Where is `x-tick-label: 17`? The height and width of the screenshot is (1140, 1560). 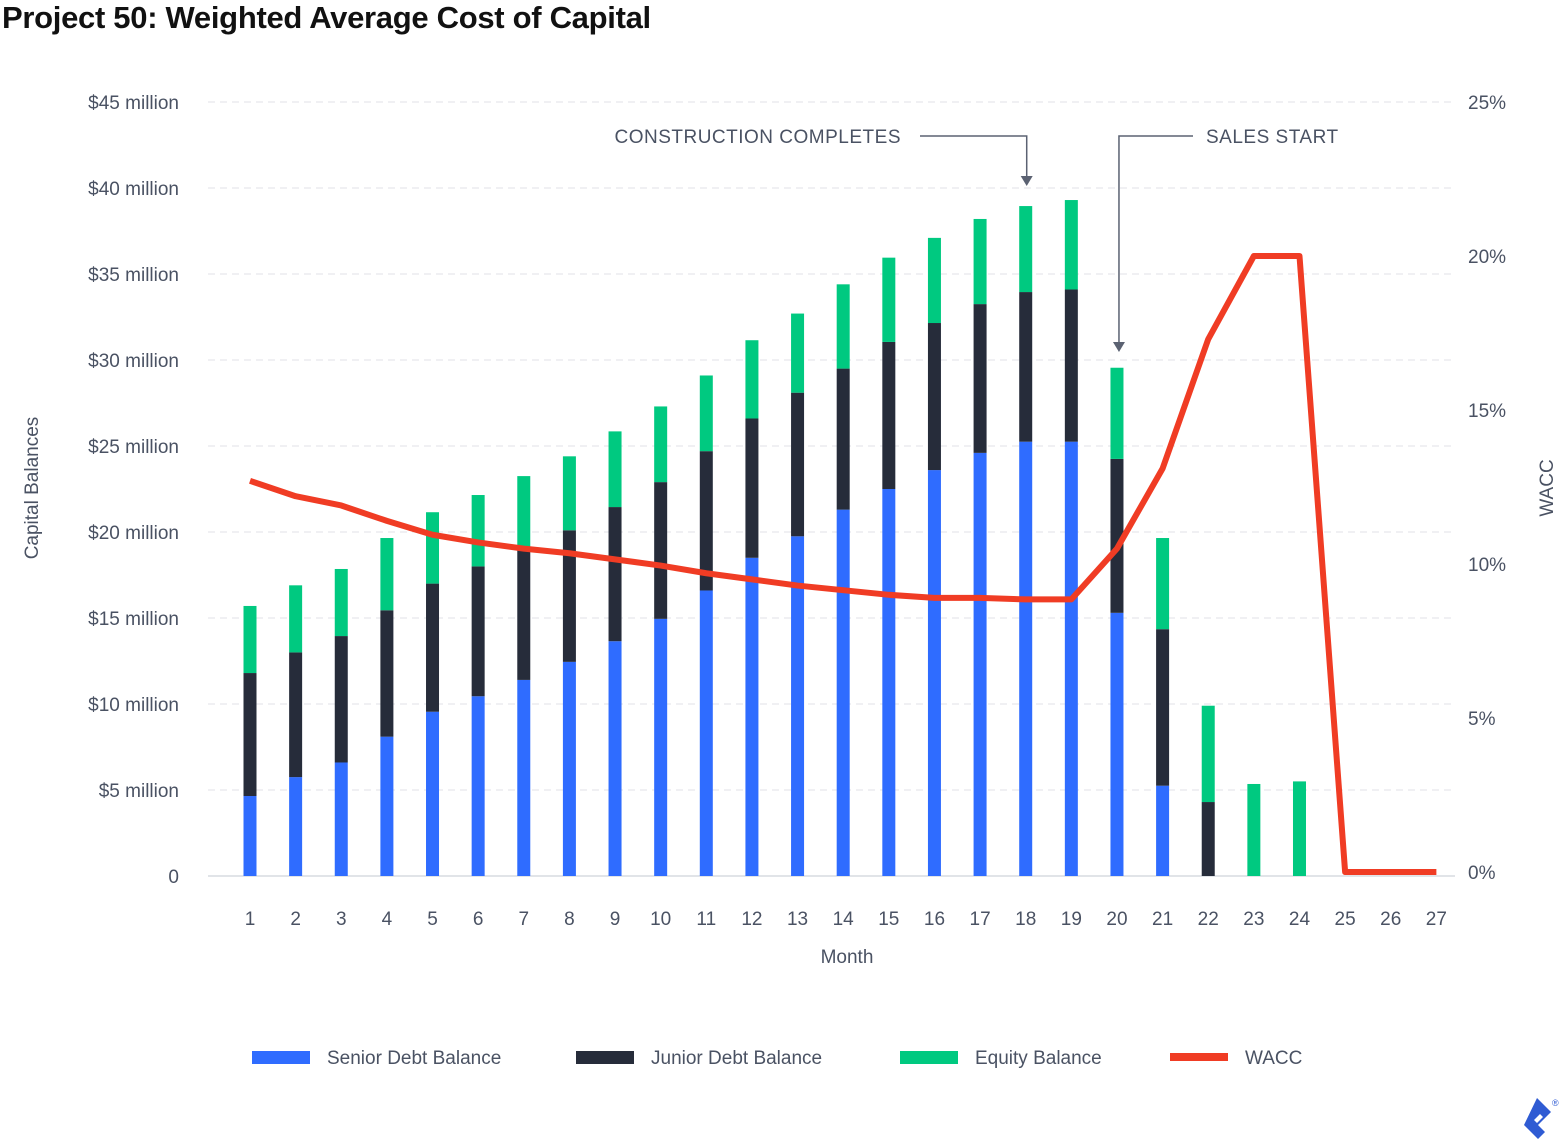
x-tick-label: 17 is located at coordinates (980, 919).